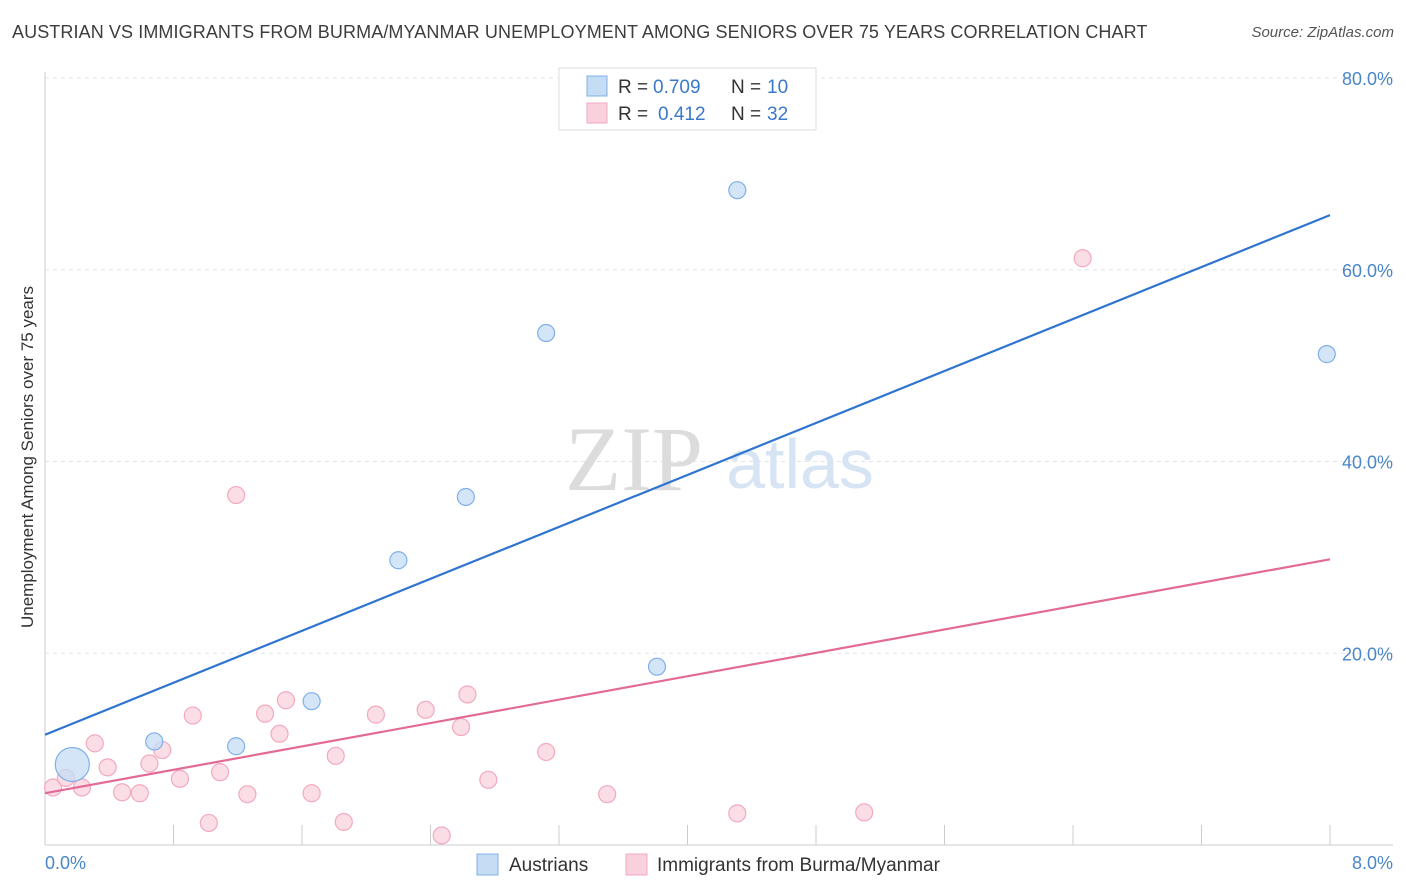  What do you see at coordinates (1367, 79) in the screenshot?
I see `y-tick-label: 80.0%` at bounding box center [1367, 79].